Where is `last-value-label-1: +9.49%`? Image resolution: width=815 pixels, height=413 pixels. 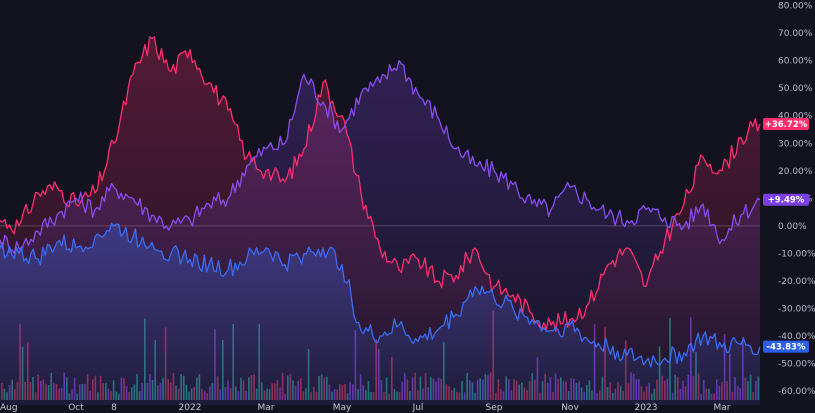
last-value-label-1: +9.49% is located at coordinates (786, 201).